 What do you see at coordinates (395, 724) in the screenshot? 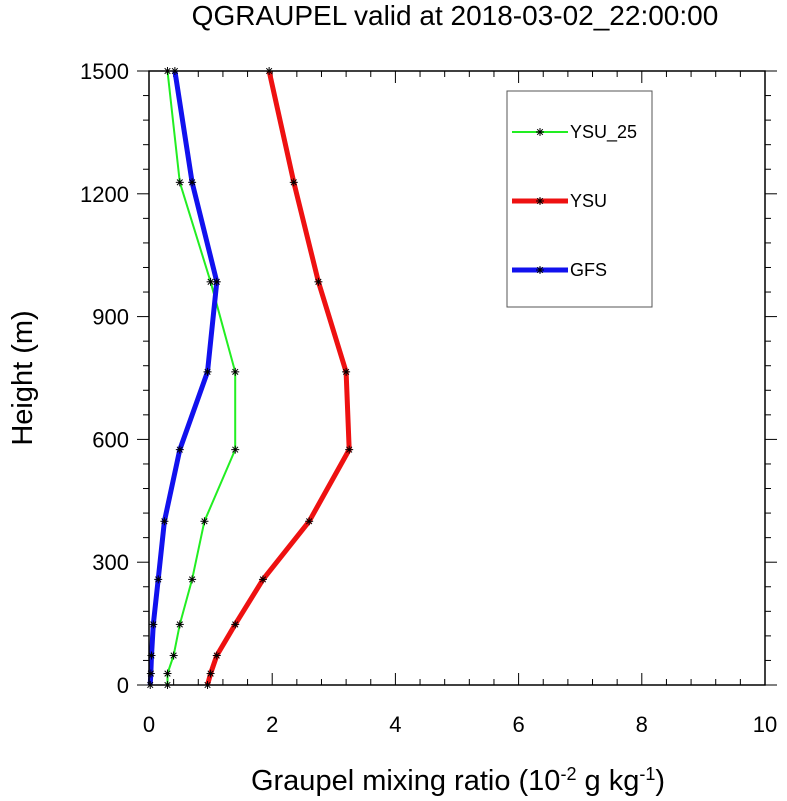
I see `x-tick-label: 4` at bounding box center [395, 724].